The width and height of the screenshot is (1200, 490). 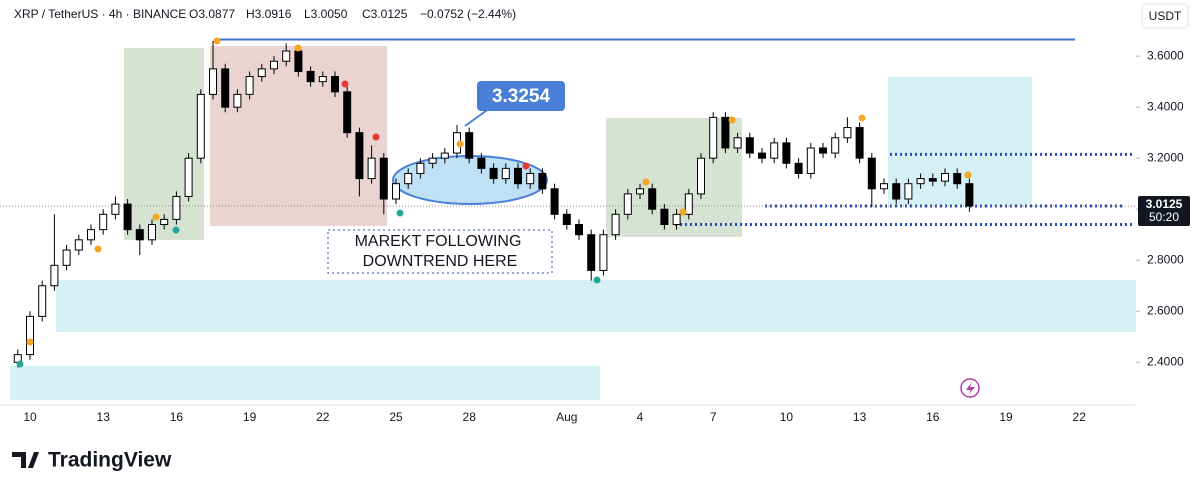 I want to click on x-tick-label: 25, so click(x=396, y=417).